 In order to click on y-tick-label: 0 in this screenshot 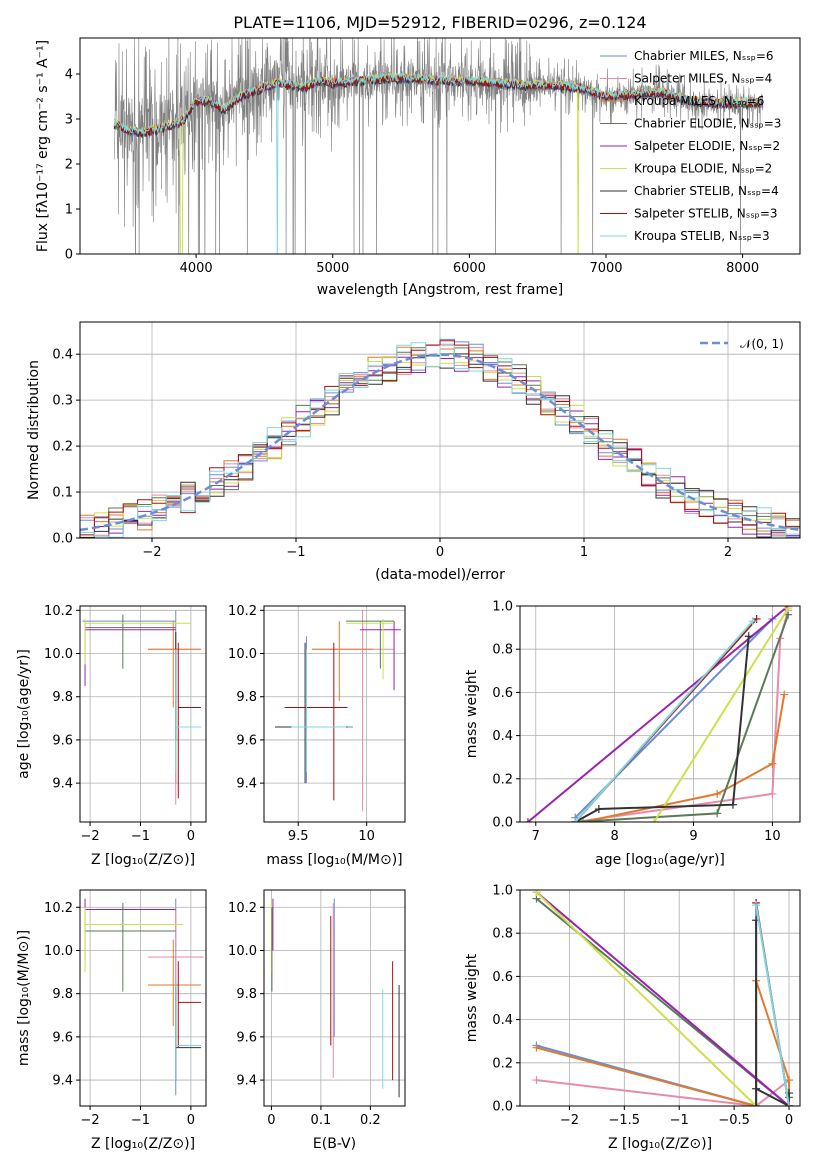, I will do `click(69, 255)`.